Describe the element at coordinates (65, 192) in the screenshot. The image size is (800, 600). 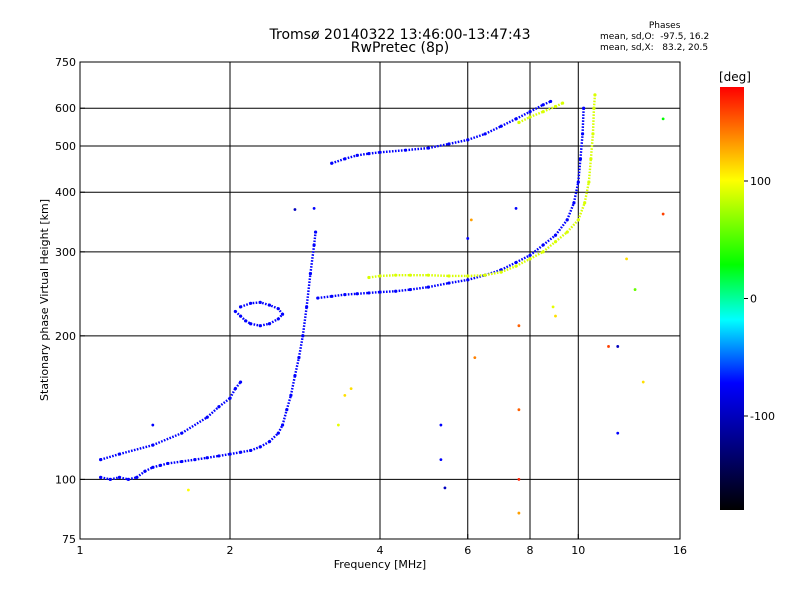
I see `y-tick-label: 400` at that location.